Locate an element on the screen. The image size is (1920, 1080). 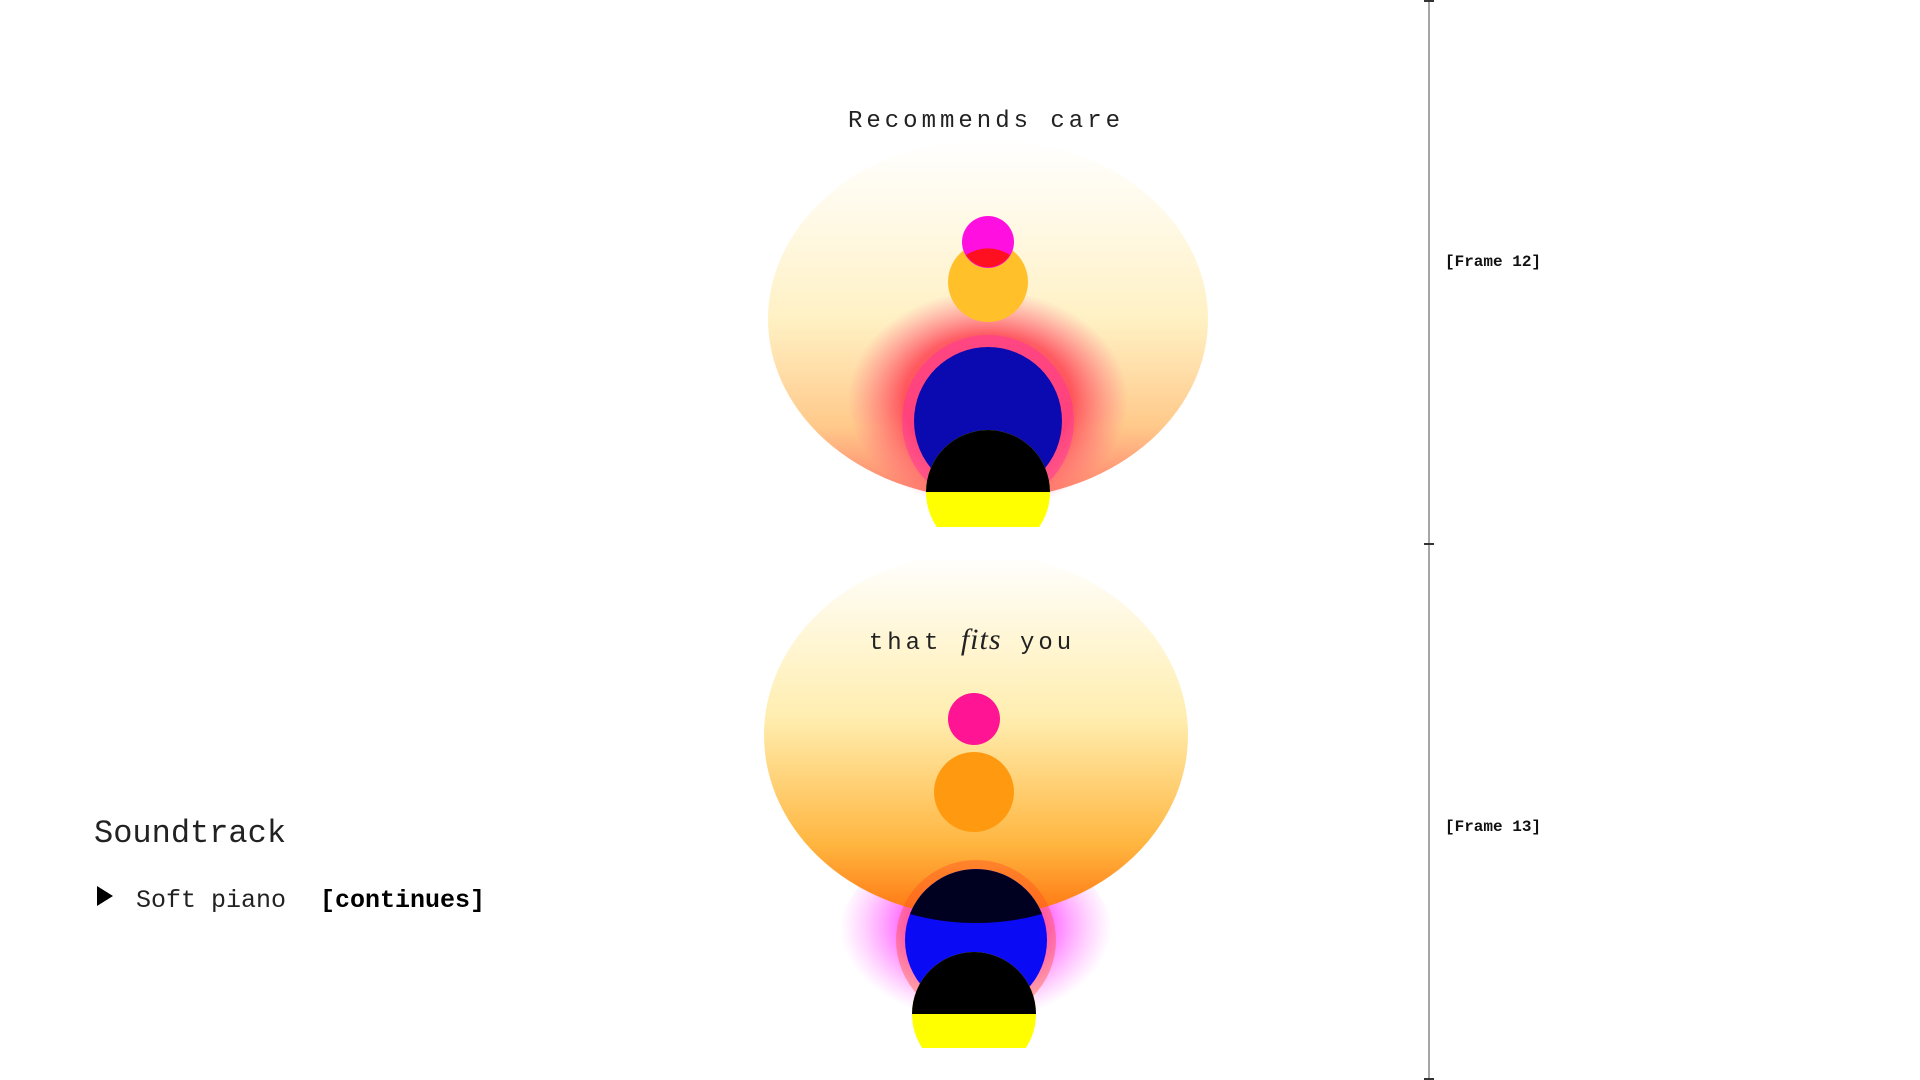
caption-word: that is located at coordinates (906, 643).